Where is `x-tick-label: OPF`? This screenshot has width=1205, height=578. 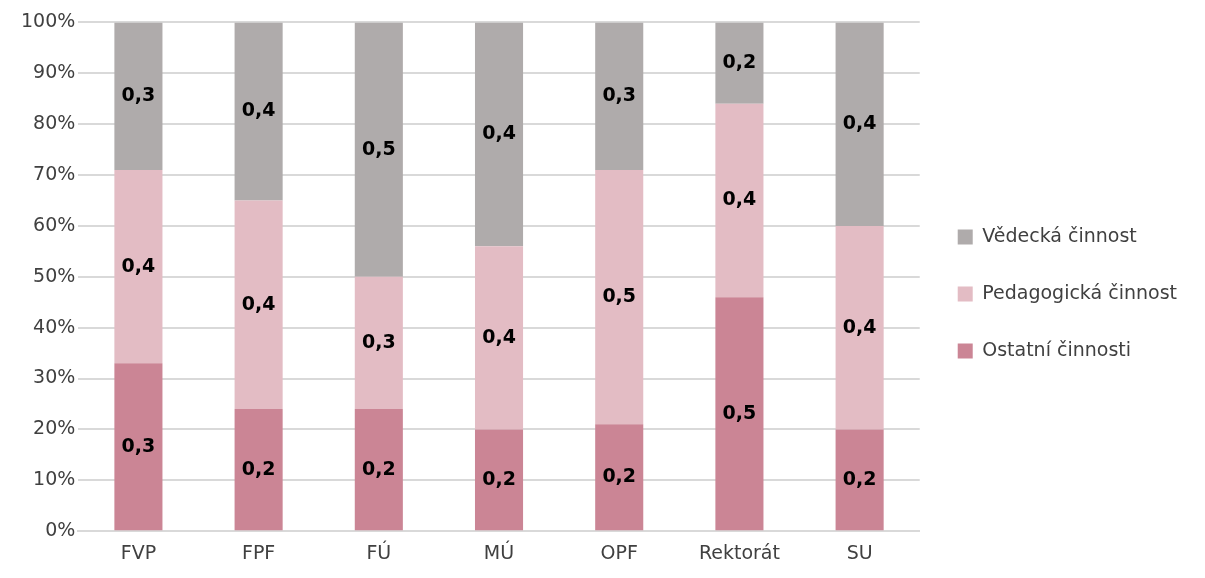
x-tick-label: OPF is located at coordinates (619, 551).